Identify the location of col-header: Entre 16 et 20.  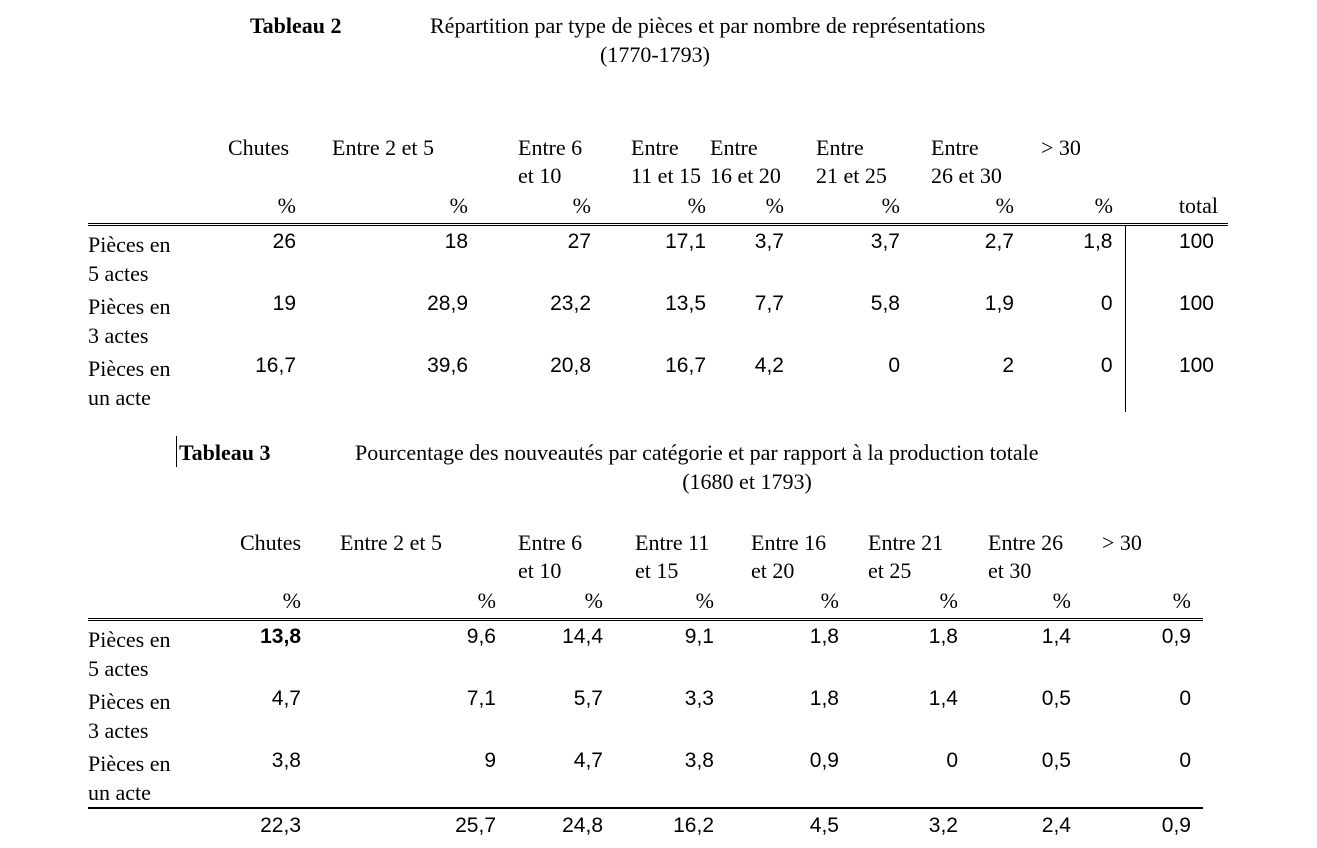
(749, 160).